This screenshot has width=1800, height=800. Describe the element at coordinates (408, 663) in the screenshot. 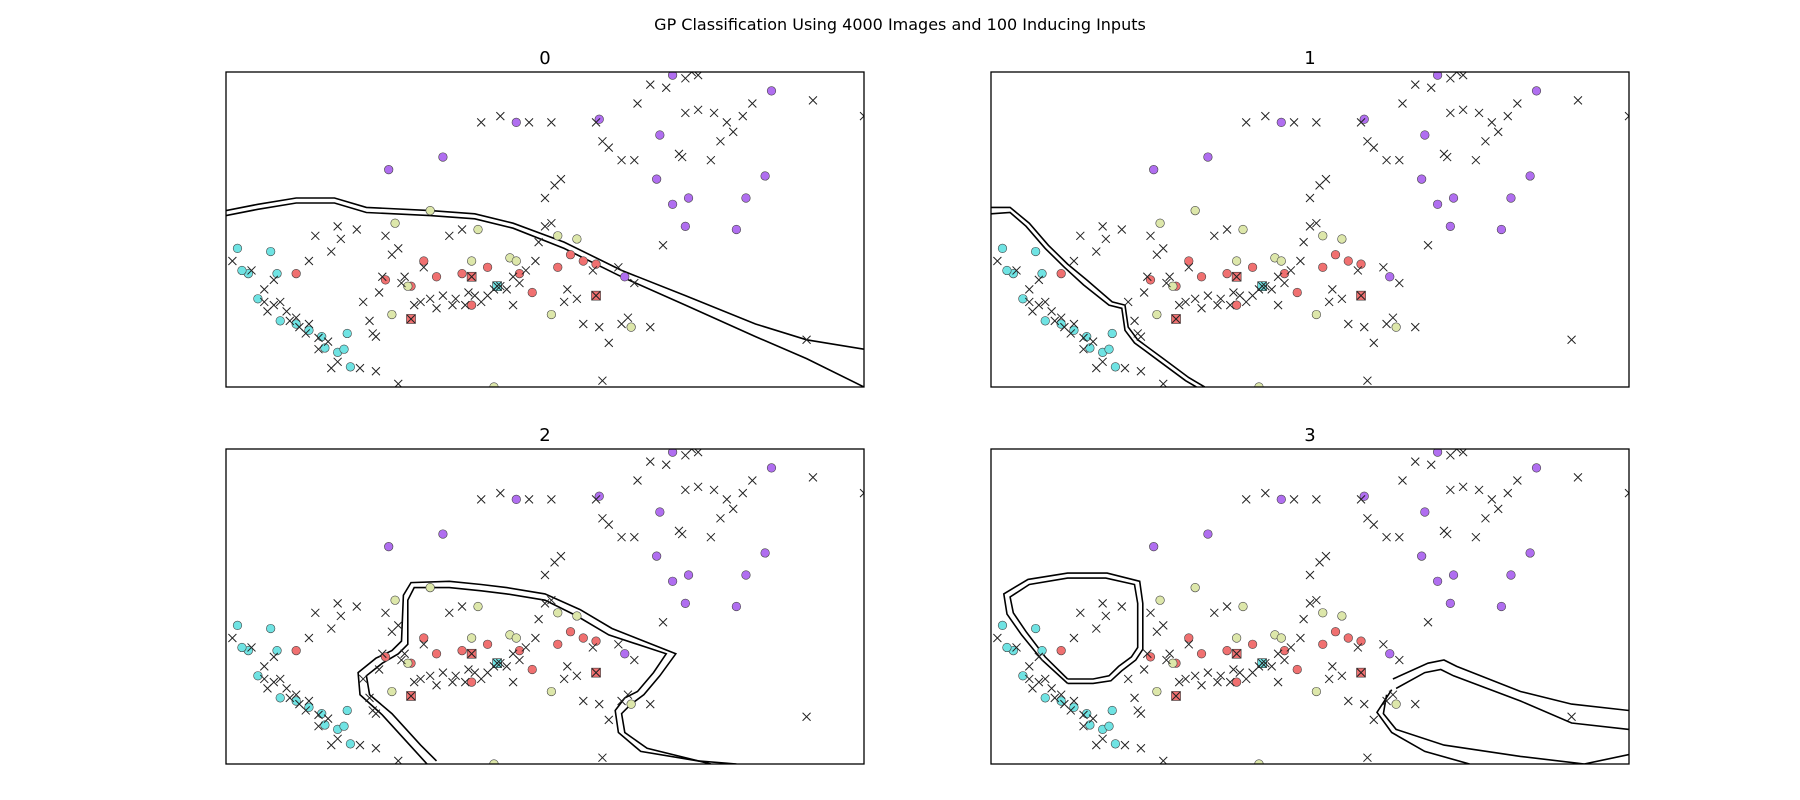

I see `yellow-data-point` at that location.